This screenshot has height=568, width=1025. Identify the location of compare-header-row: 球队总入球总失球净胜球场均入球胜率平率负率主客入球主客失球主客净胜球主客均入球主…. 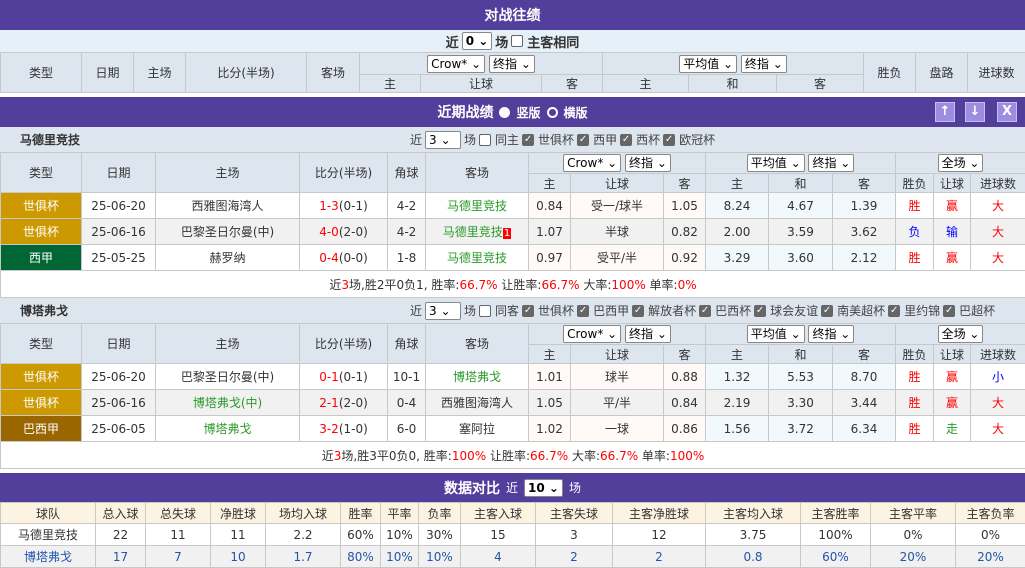
(513, 513).